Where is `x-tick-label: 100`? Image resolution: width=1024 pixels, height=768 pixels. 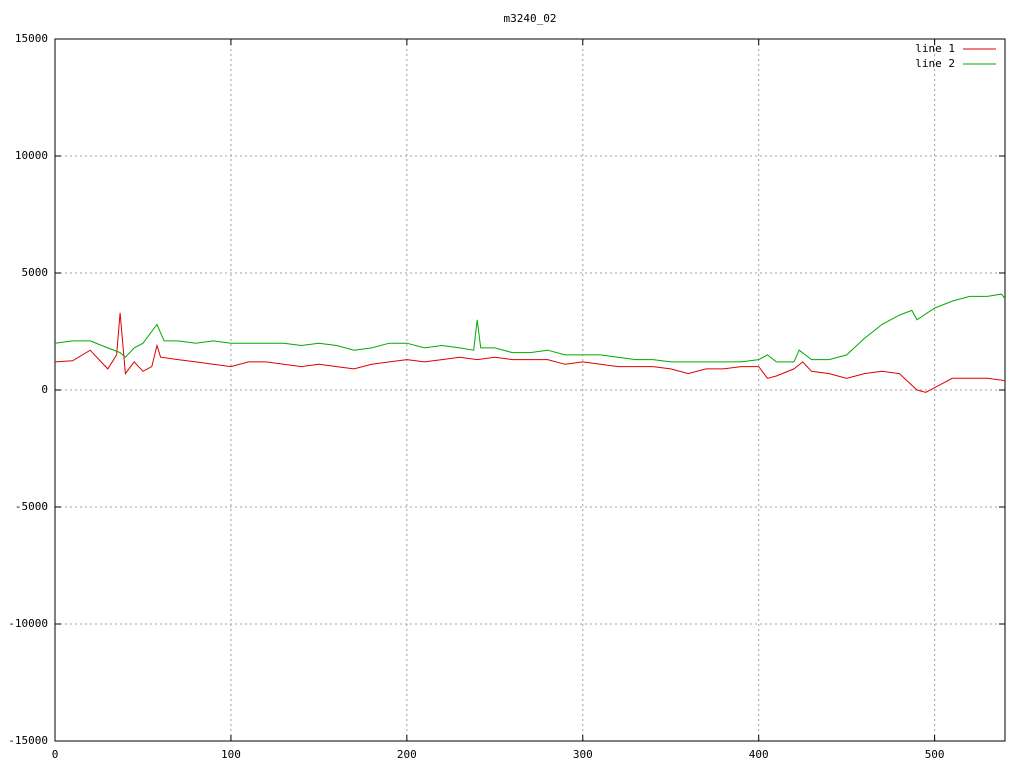 x-tick-label: 100 is located at coordinates (231, 754).